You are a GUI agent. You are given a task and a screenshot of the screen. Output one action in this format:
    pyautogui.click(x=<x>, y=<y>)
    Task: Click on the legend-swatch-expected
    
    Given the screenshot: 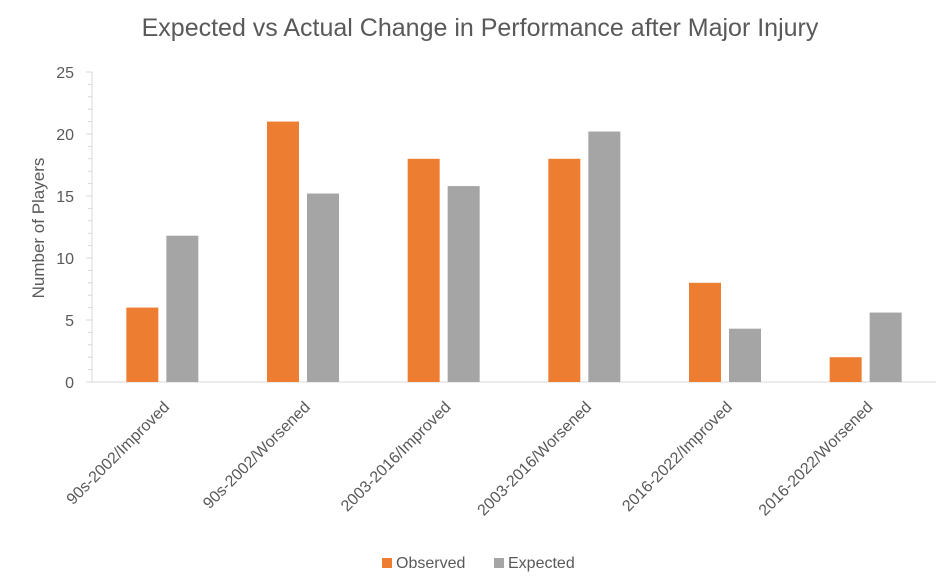 What is the action you would take?
    pyautogui.click(x=499, y=563)
    